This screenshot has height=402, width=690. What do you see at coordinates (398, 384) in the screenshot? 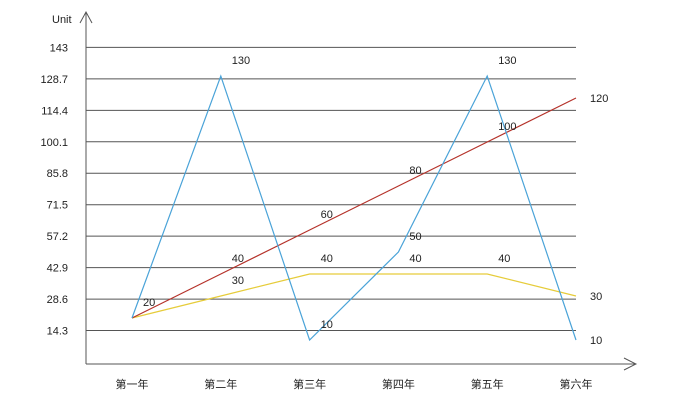
I see `x-tick-label: 第四年` at bounding box center [398, 384].